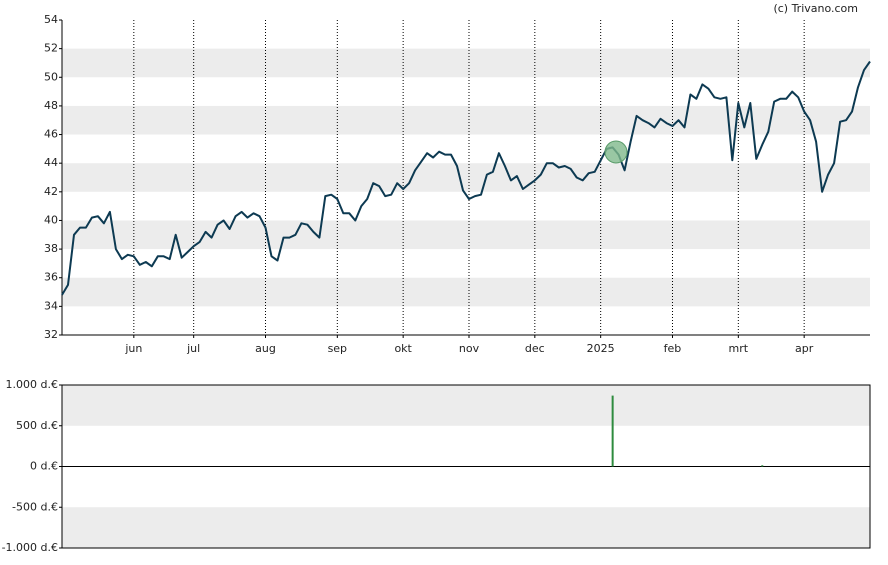 This screenshot has height=565, width=888. Describe the element at coordinates (804, 348) in the screenshot. I see `x-tick-label: apr` at that location.